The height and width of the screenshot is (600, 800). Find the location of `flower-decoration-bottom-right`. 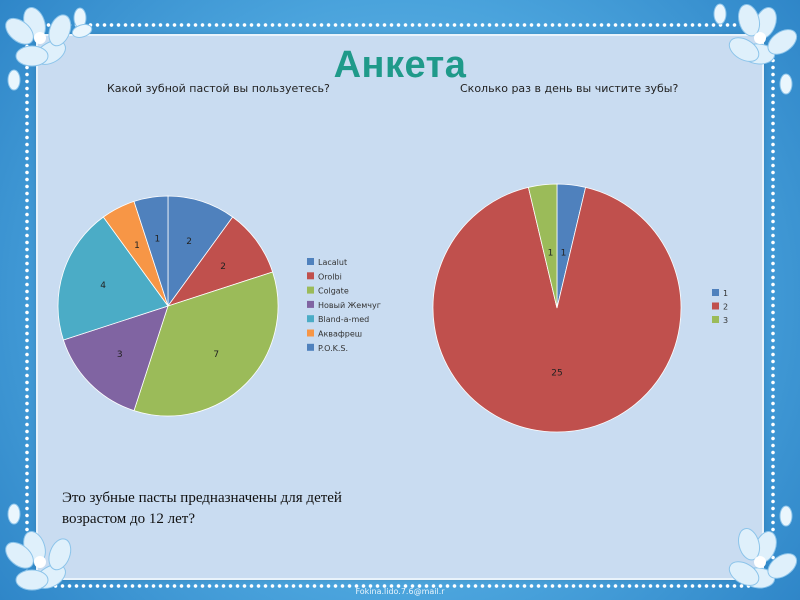

flower-decoration-bottom-right is located at coordinates (763, 547).